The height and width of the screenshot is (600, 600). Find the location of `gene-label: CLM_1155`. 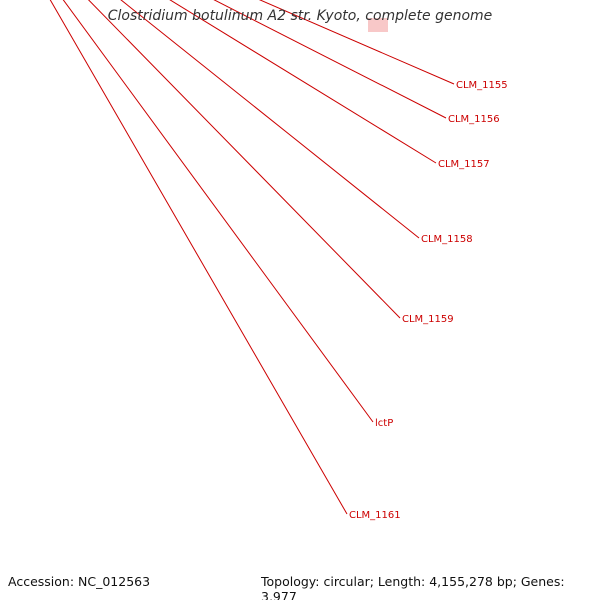

gene-label: CLM_1155 is located at coordinates (482, 85).